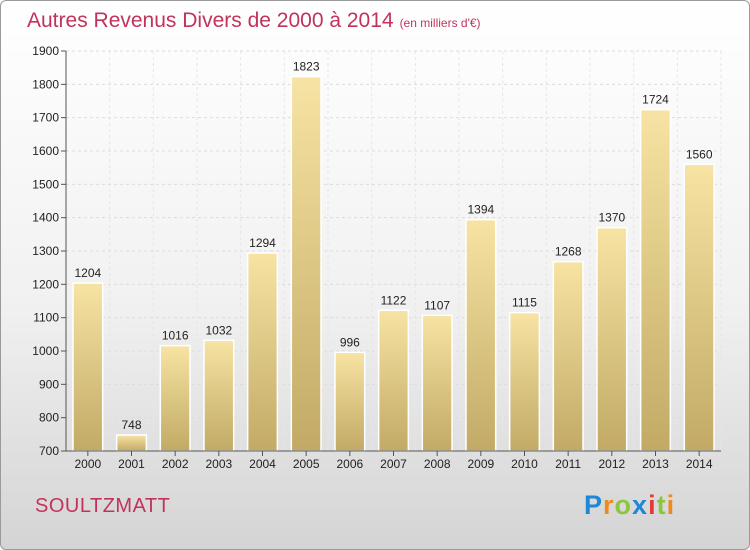 The height and width of the screenshot is (550, 750). Describe the element at coordinates (218, 464) in the screenshot. I see `x-tick-label: 2003` at that location.